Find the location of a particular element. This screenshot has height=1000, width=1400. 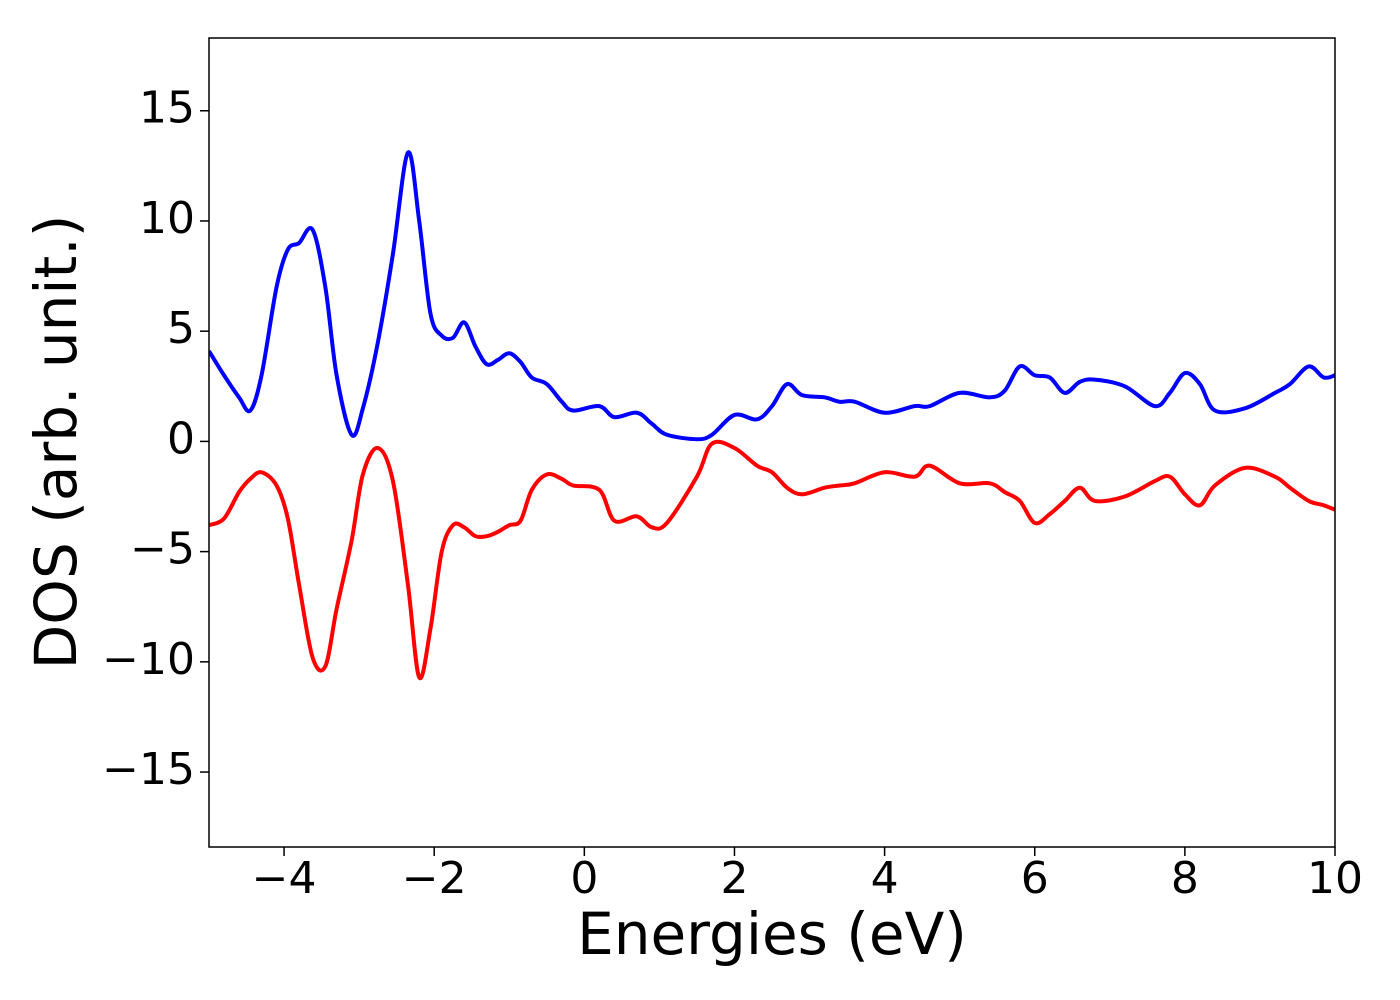

y-tick-label: −5 is located at coordinates (162, 549).